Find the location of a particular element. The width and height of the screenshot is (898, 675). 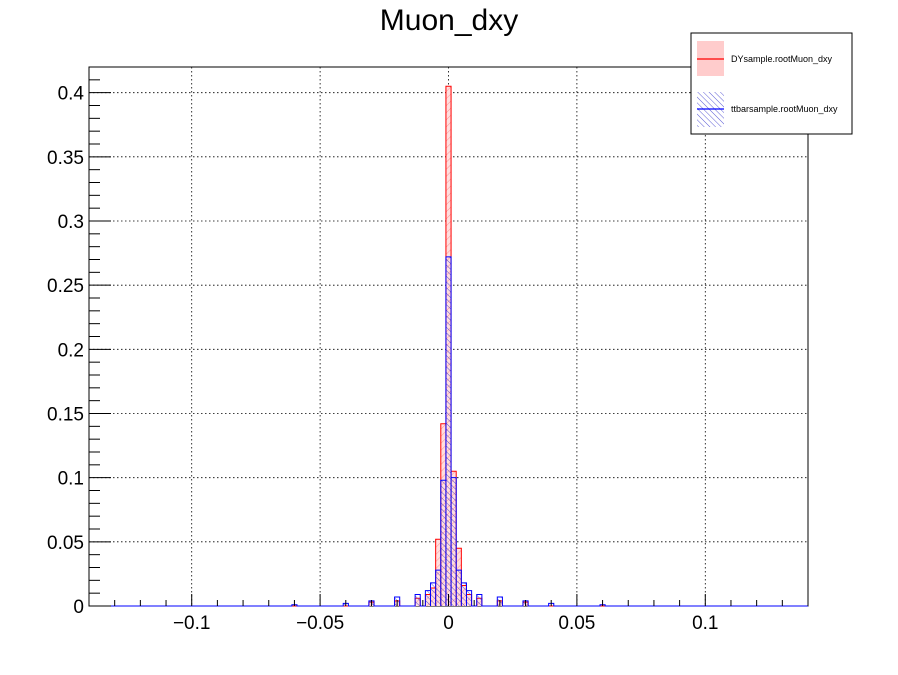

legend-label-ttbar: ttbarsample.rootMuon_dxy is located at coordinates (784, 109).